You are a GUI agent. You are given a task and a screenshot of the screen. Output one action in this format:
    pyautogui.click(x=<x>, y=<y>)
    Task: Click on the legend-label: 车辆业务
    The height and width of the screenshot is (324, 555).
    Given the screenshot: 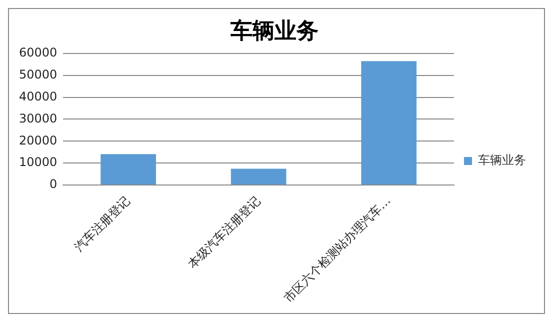 What is the action you would take?
    pyautogui.click(x=502, y=160)
    